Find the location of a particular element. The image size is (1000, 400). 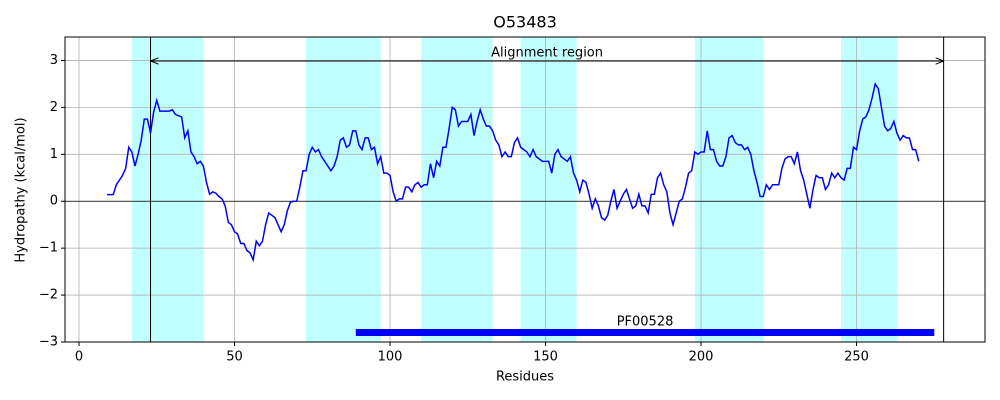

chart-title: O53483 is located at coordinates (525, 22).